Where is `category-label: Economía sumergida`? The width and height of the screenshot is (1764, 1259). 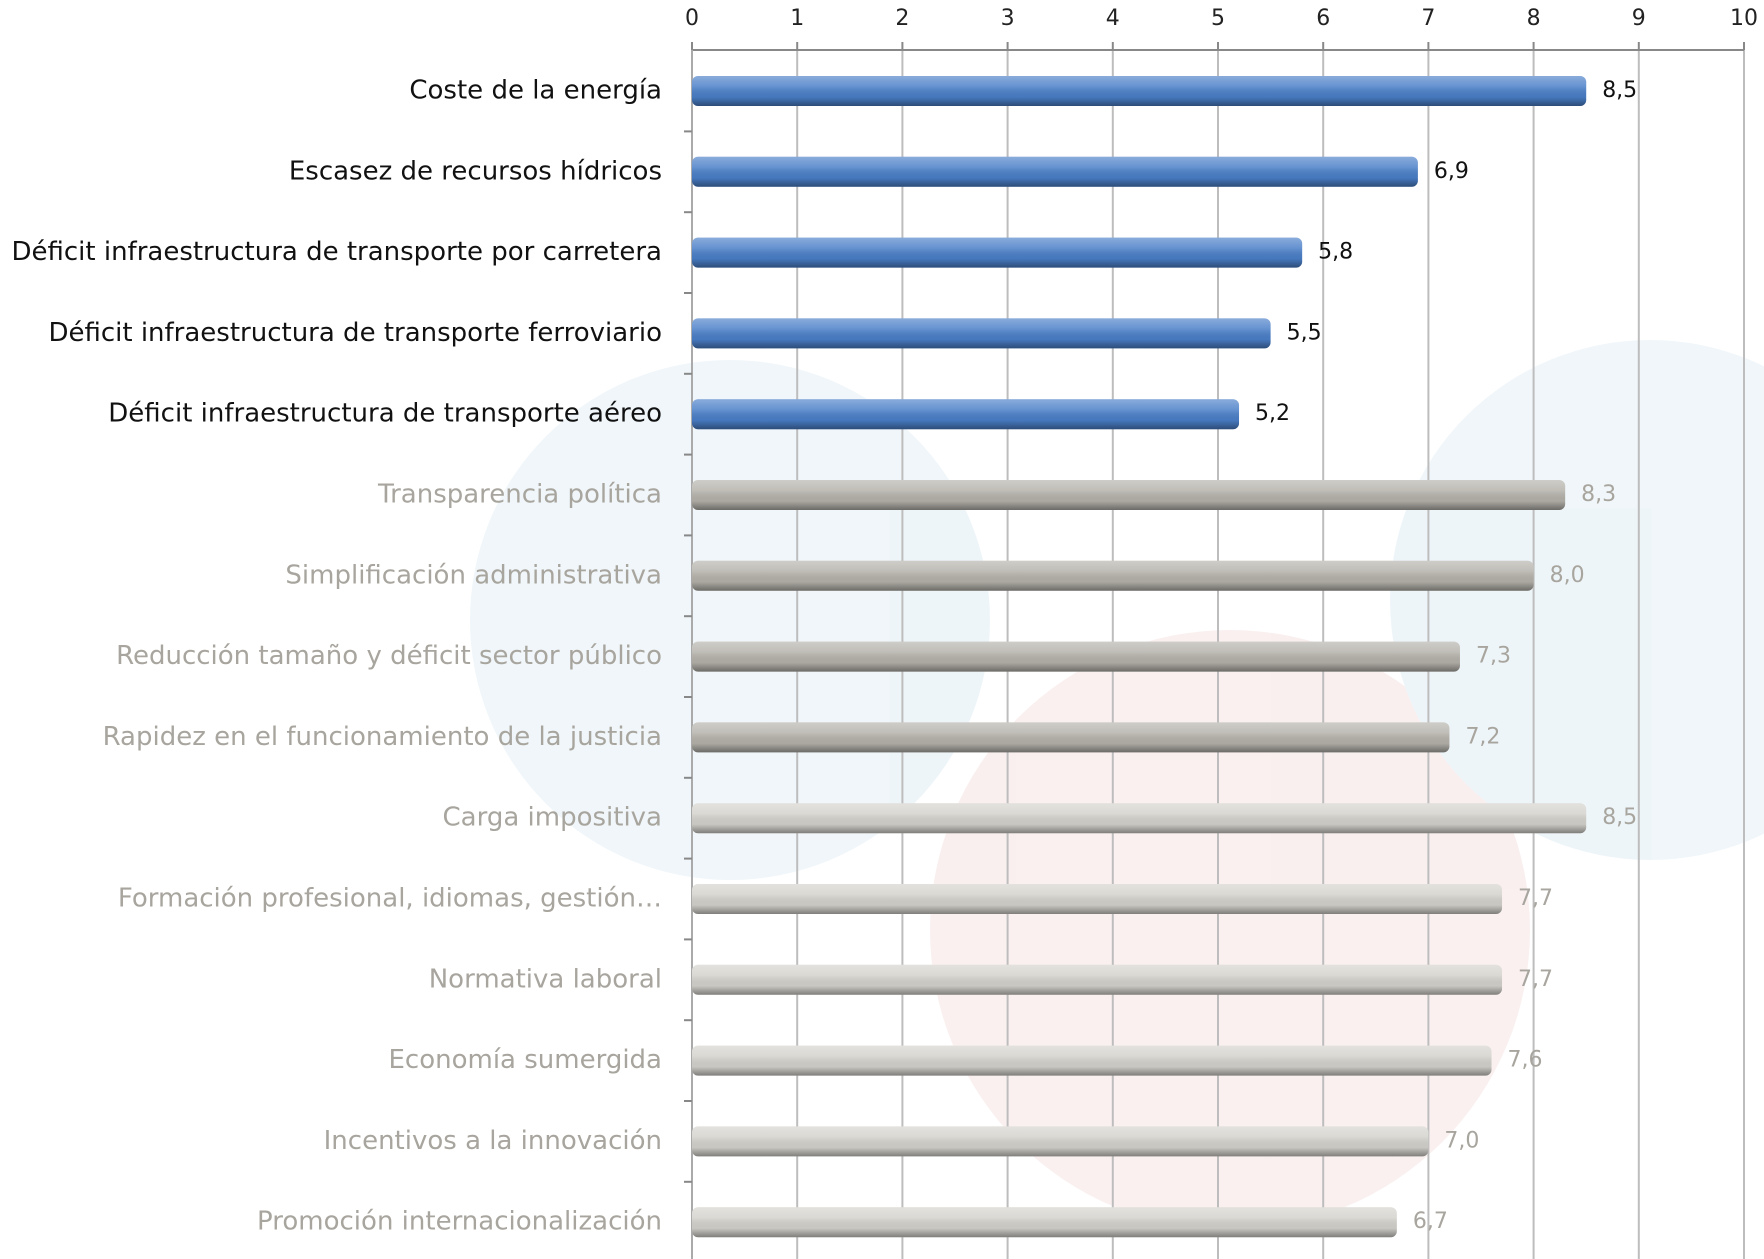
category-label: Economía sumergida is located at coordinates (525, 1060).